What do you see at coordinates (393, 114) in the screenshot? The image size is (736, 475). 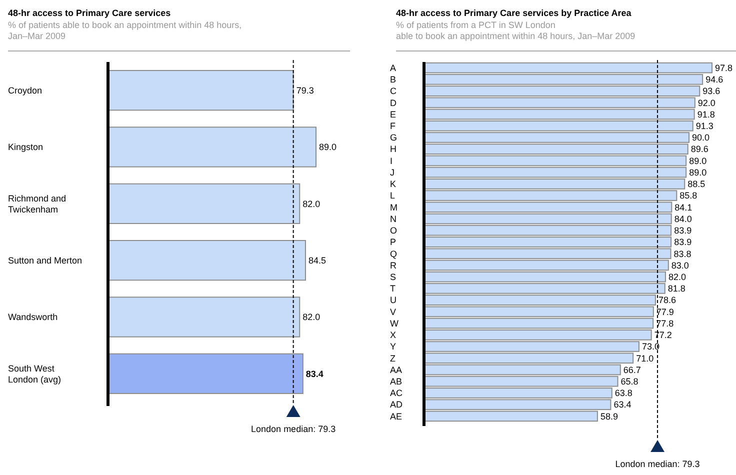 I see `y-tick-label: E` at bounding box center [393, 114].